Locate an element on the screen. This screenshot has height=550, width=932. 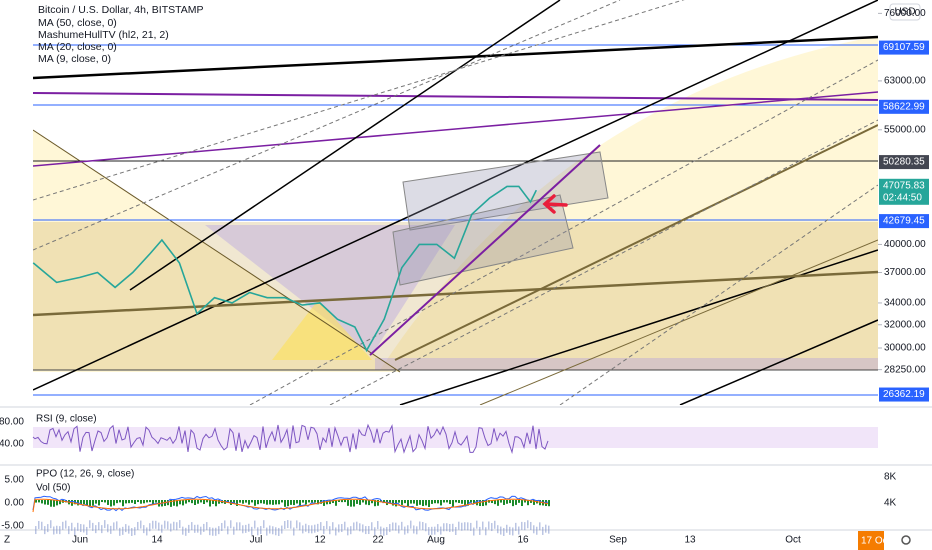
zoom-icon: Z is located at coordinates (7, 540).